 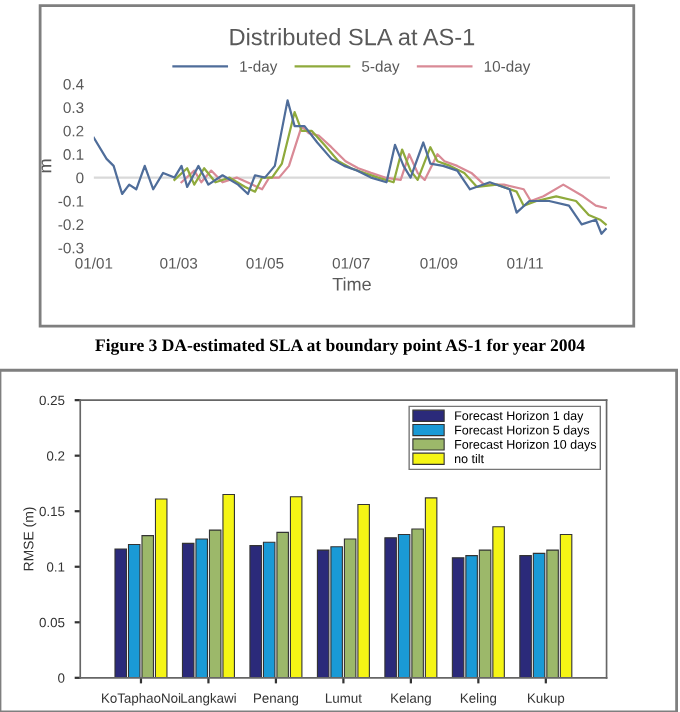 I want to click on y-axis-title: m, so click(x=46, y=166).